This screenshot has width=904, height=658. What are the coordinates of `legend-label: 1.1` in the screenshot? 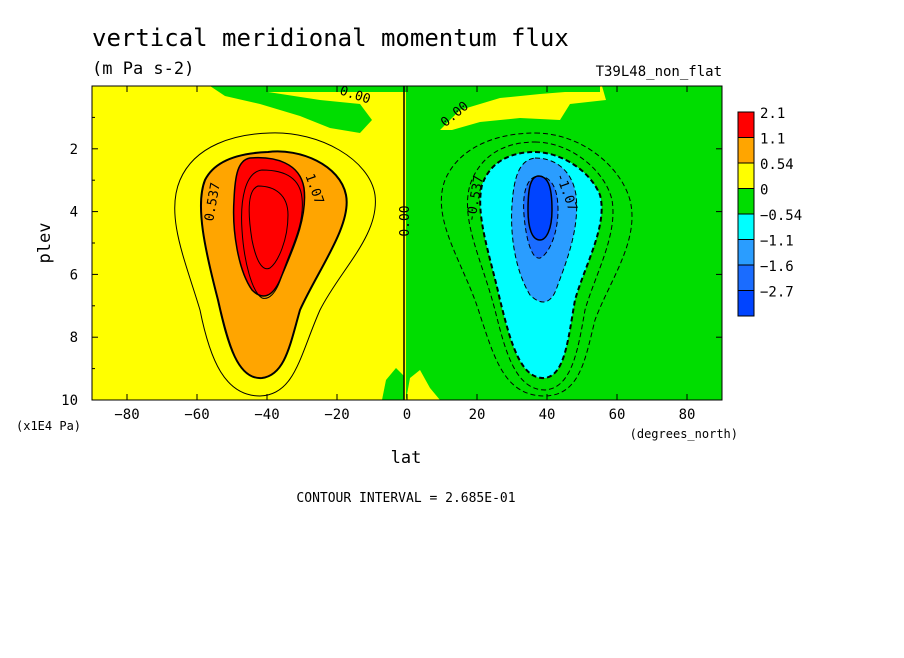 It's located at (772, 140).